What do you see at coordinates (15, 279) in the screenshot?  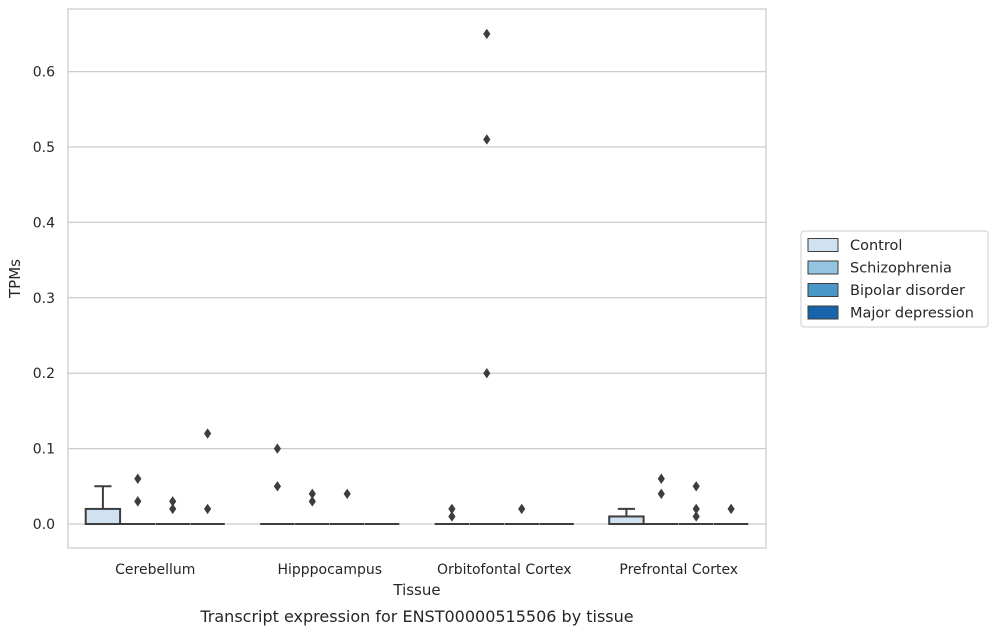 I see `y-axis-label: TPMs` at bounding box center [15, 279].